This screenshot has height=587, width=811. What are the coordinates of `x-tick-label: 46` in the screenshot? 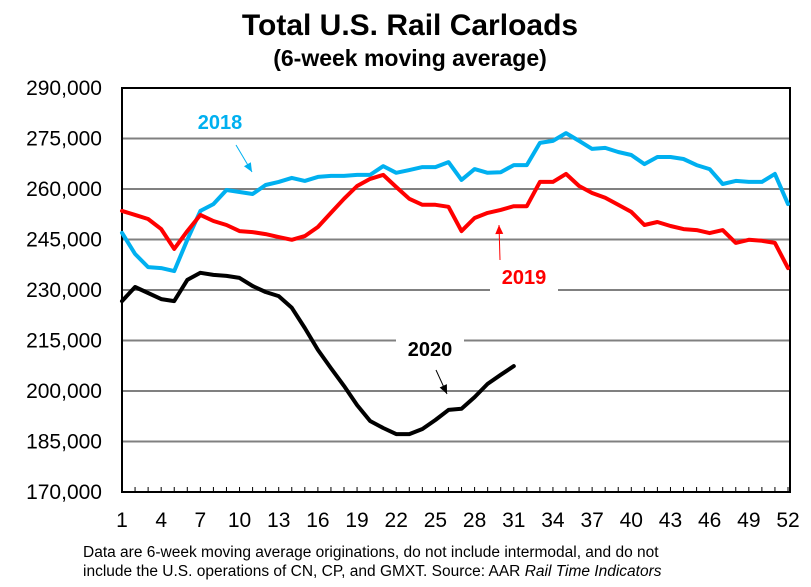 It's located at (709, 520).